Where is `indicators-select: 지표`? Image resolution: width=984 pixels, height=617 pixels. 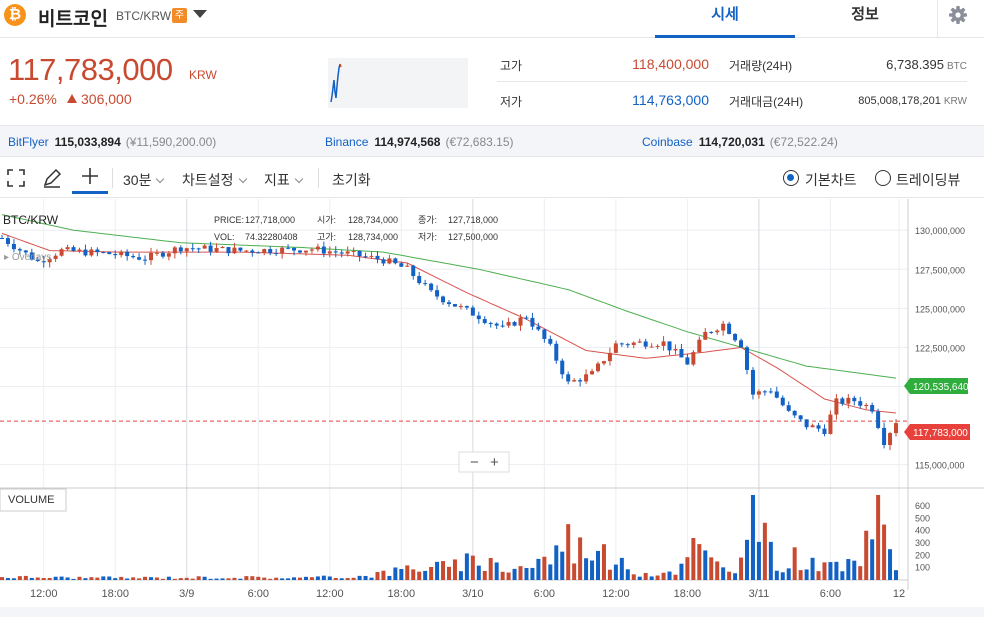 indicators-select: 지표 is located at coordinates (284, 180).